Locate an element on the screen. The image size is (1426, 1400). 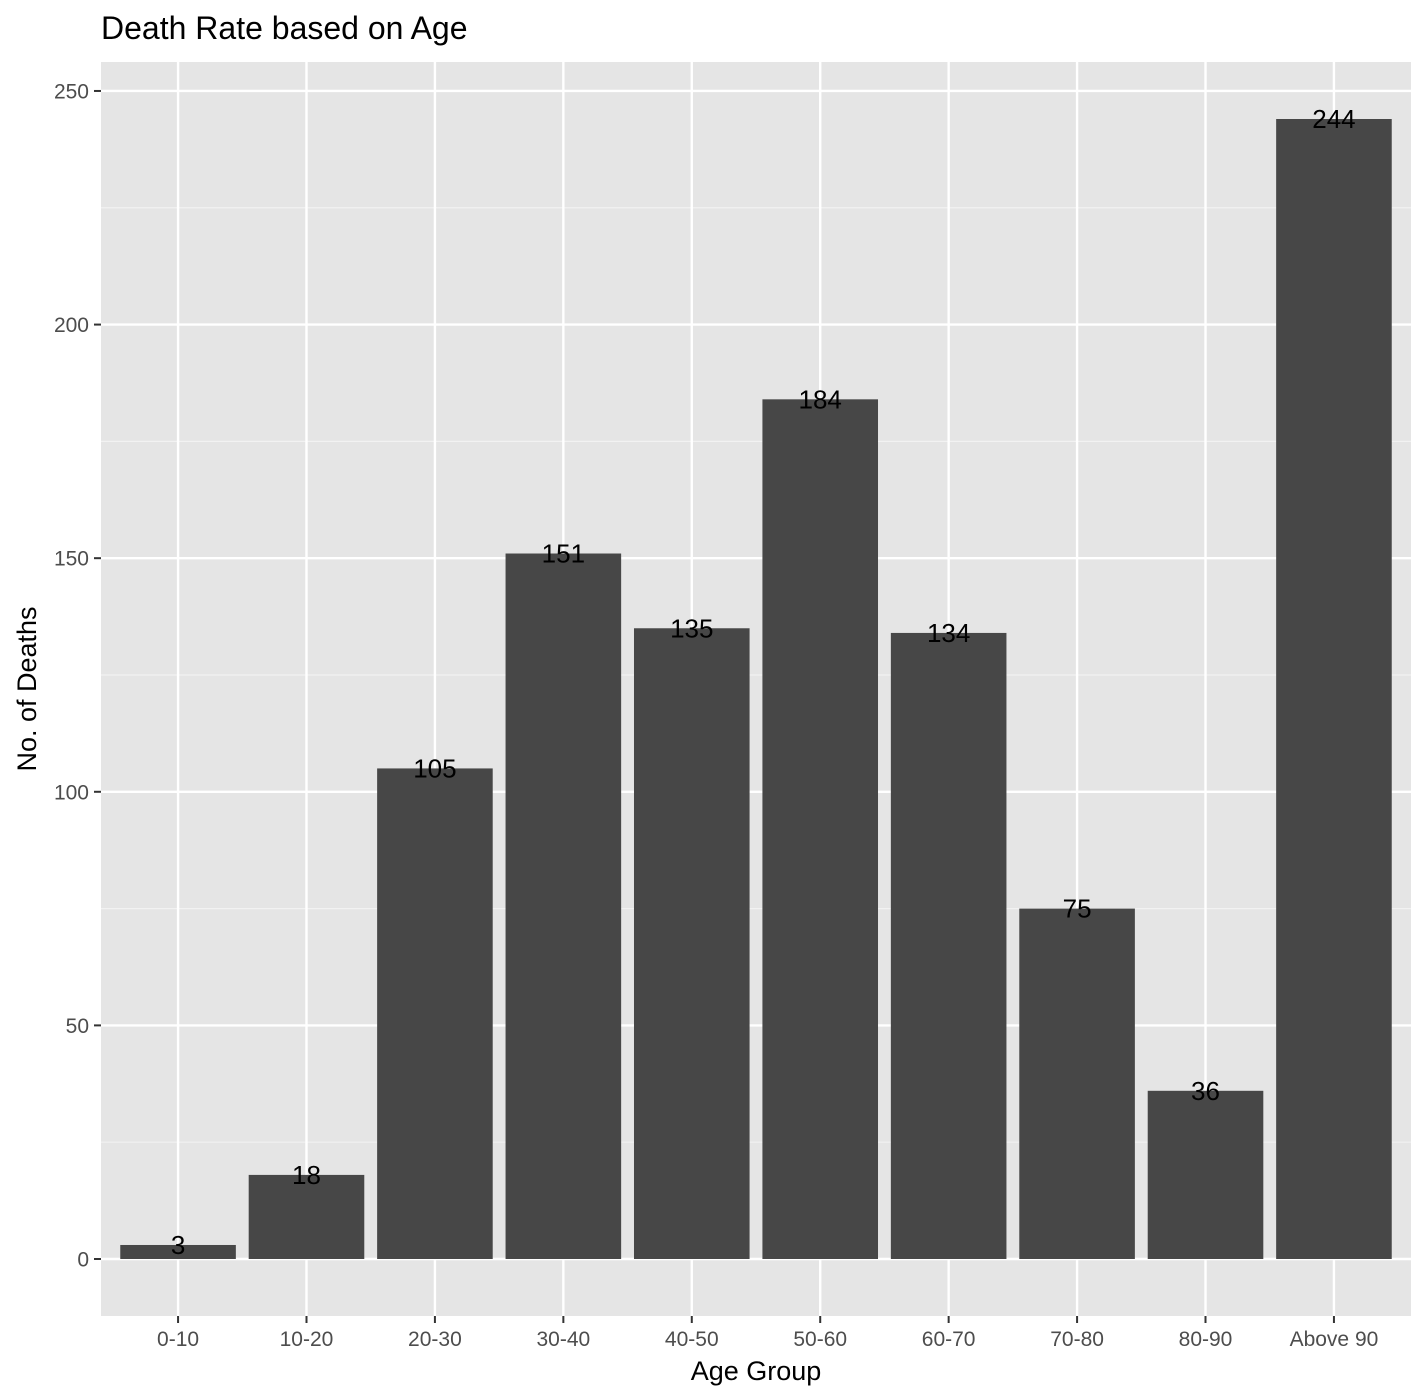
data-label: 18 is located at coordinates (306, 1175).